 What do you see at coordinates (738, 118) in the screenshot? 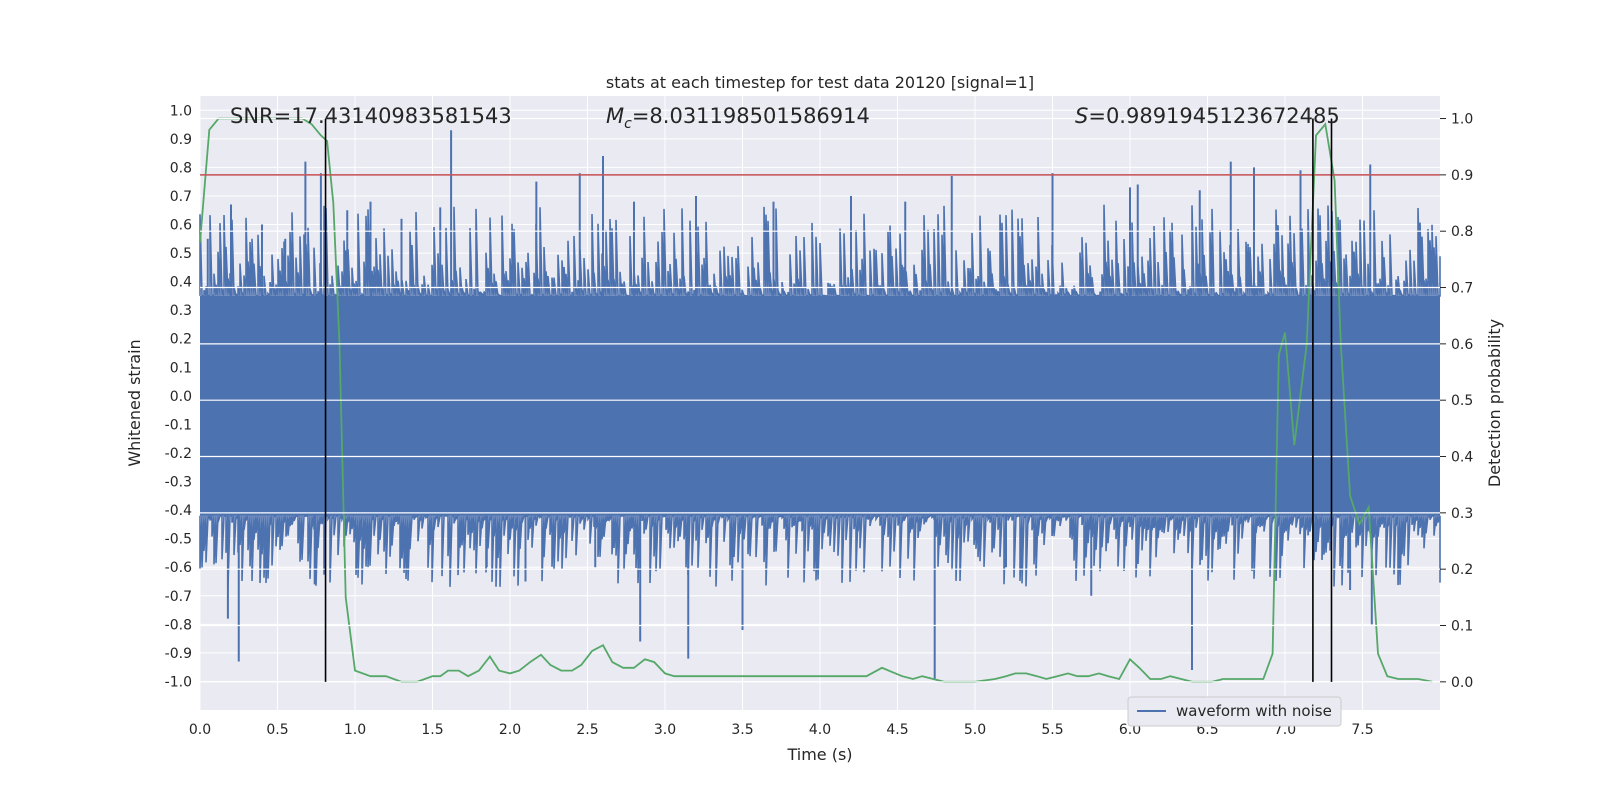
I see `chirp-mass-annotation: Mc=8.031198501586914` at bounding box center [738, 118].